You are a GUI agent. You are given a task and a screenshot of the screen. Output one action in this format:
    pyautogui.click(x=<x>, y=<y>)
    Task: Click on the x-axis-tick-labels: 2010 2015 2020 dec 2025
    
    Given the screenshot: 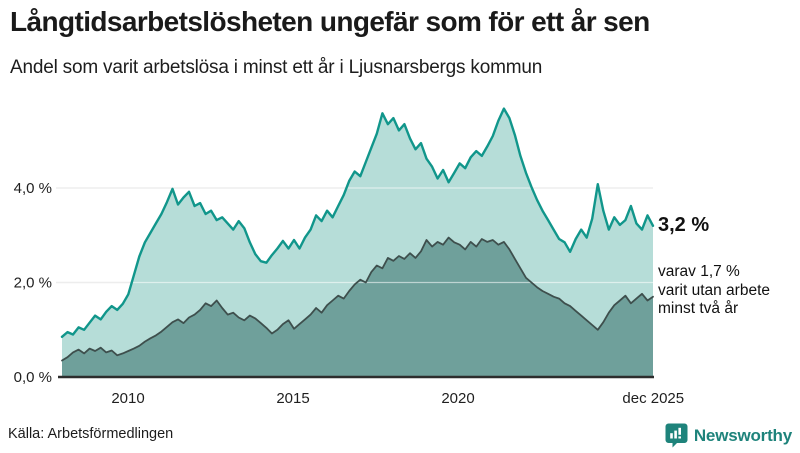 What is the action you would take?
    pyautogui.click(x=397, y=398)
    